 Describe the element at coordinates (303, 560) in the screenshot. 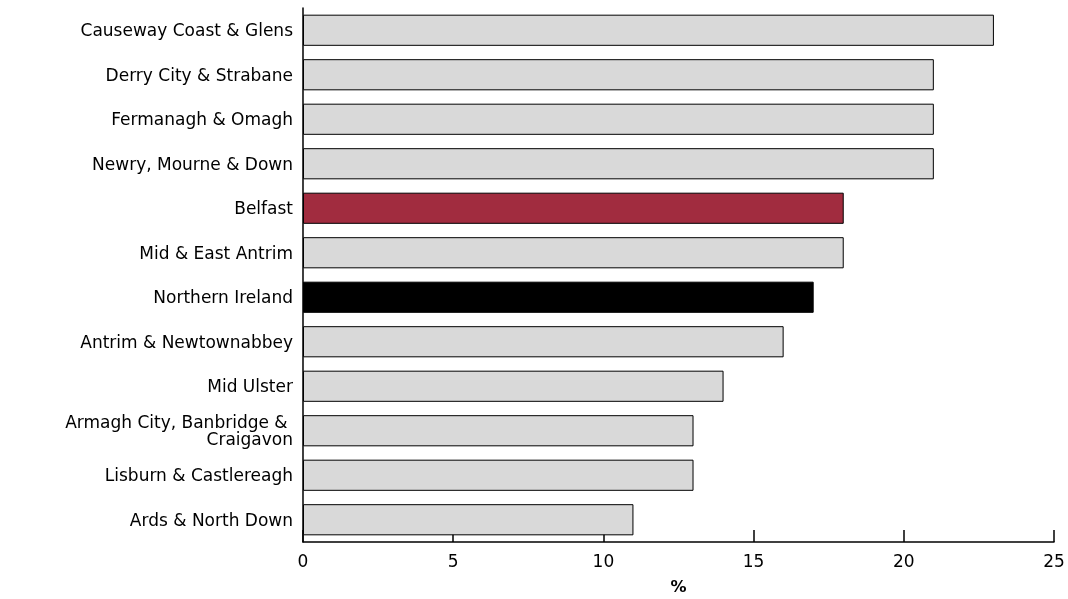

I see `x-tick-label: 0` at that location.